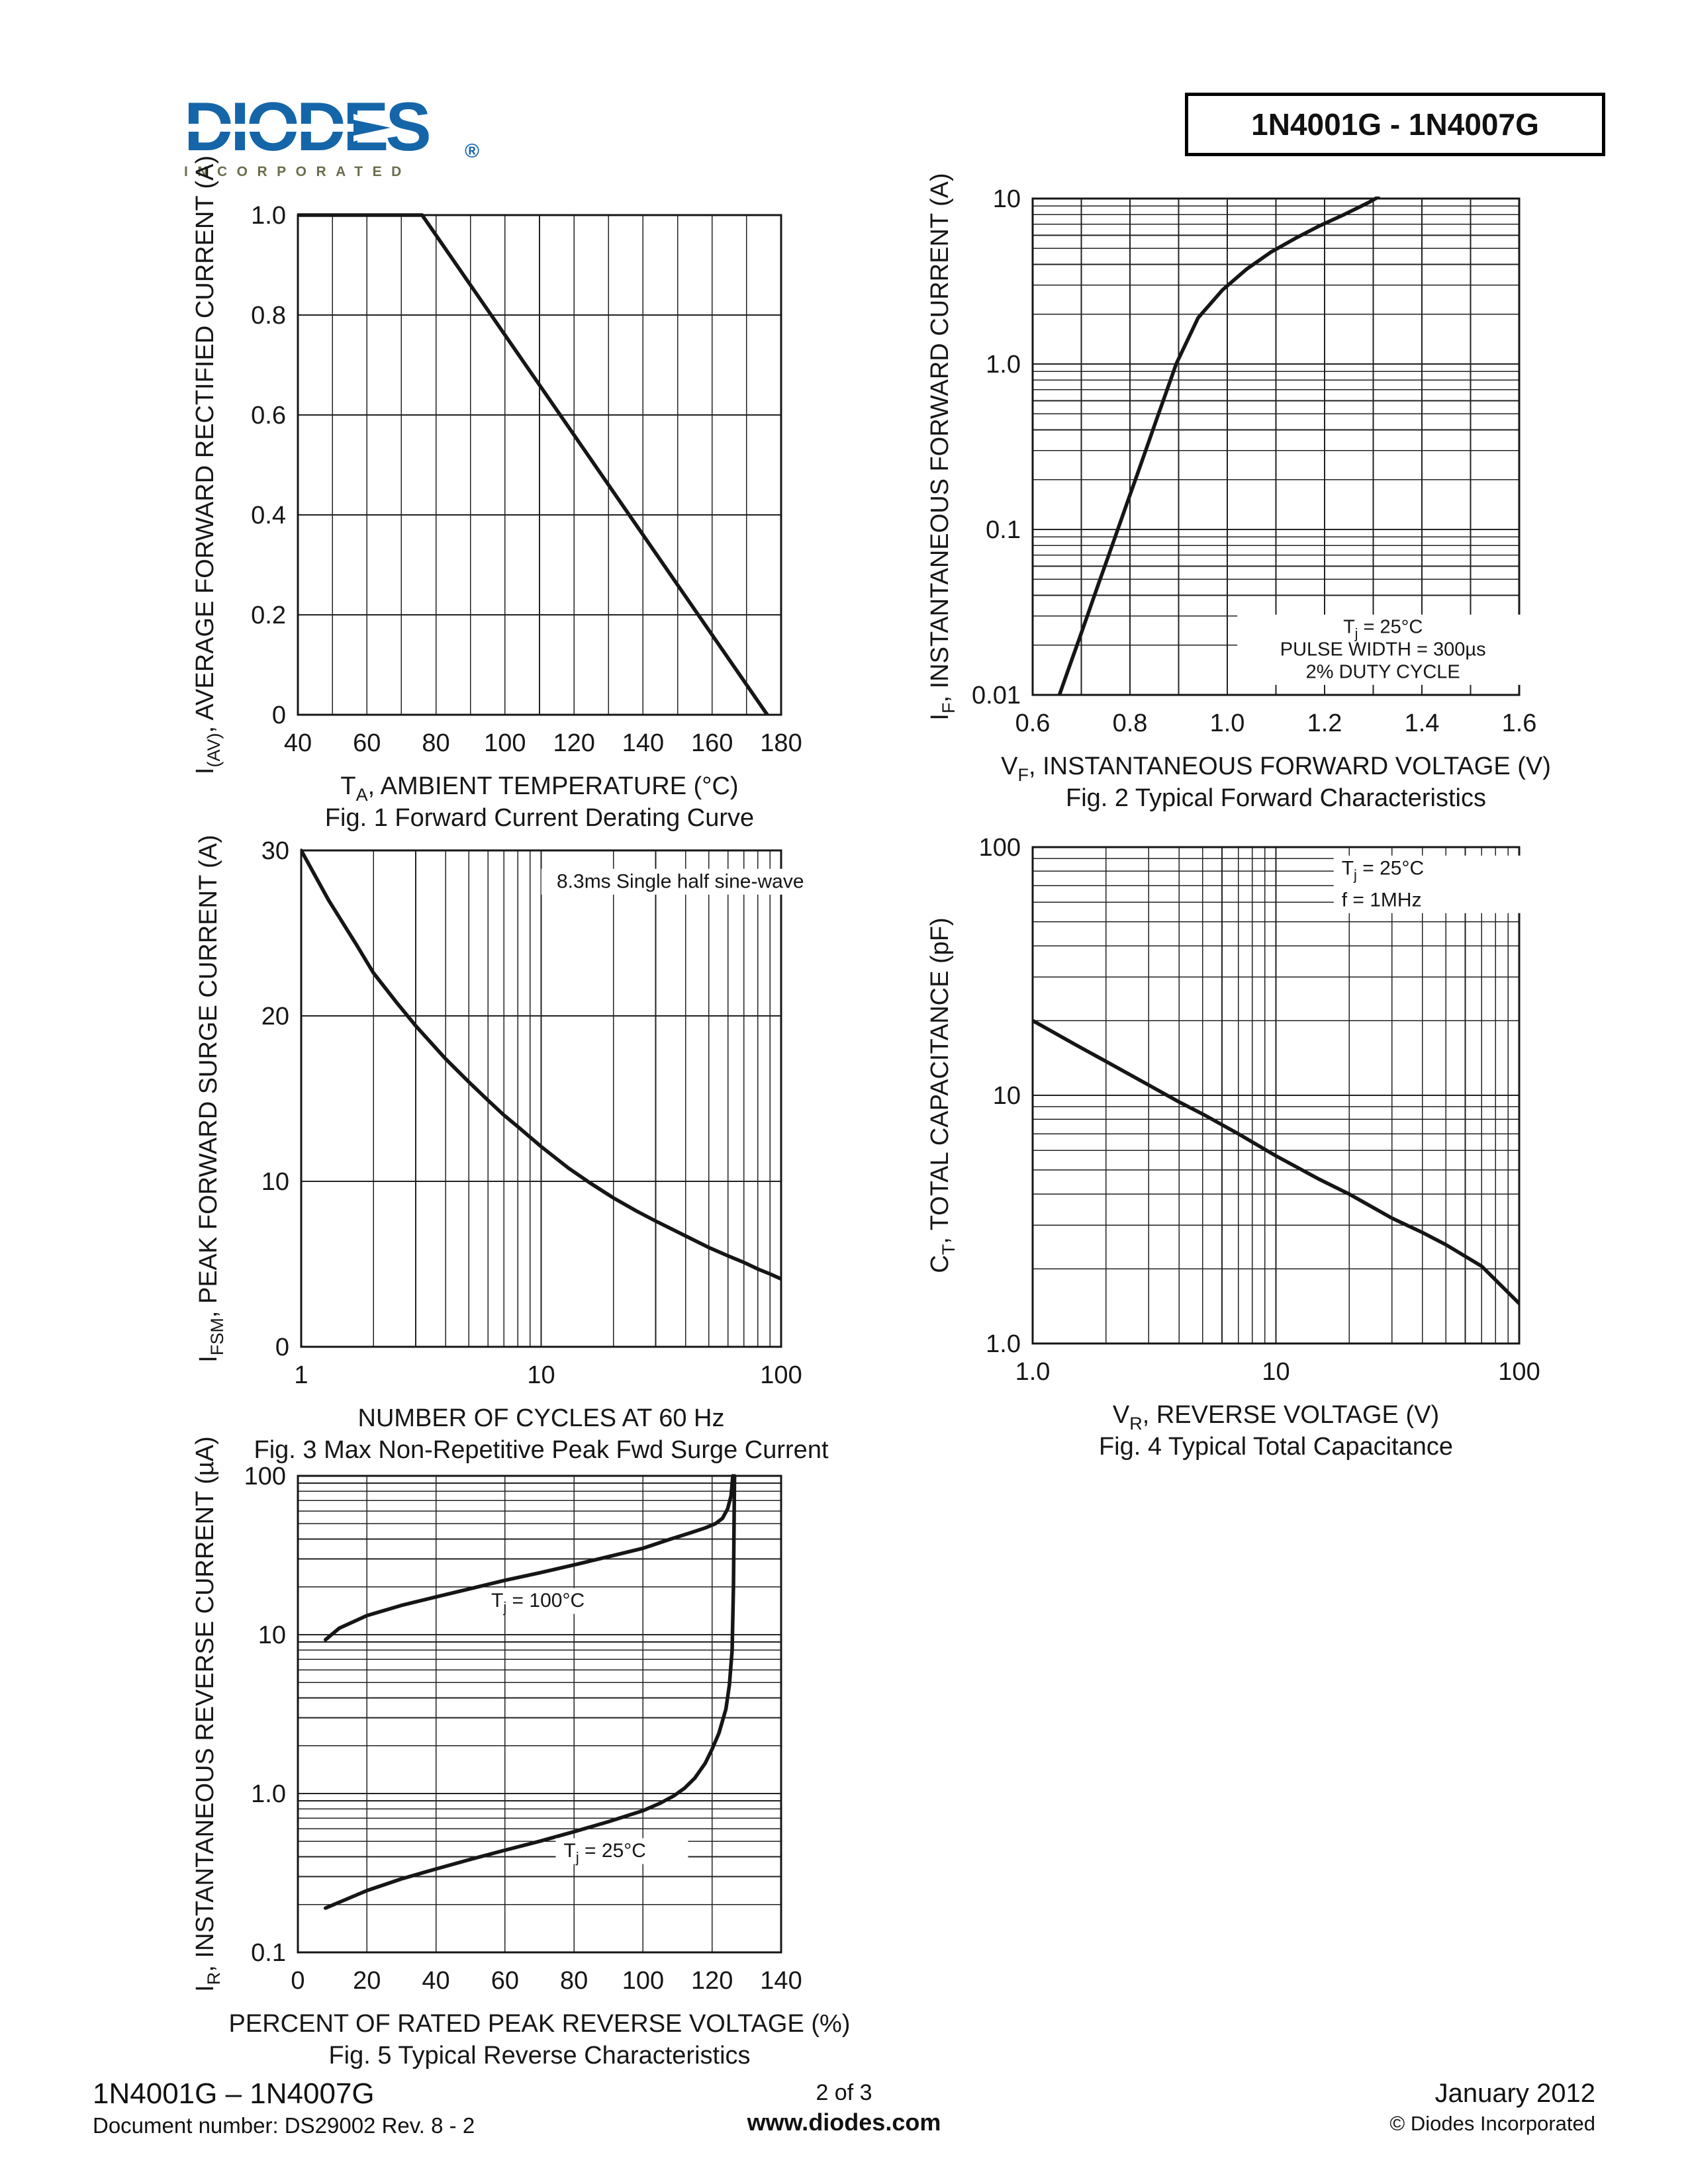 This screenshot has width=1688, height=2184. Describe the element at coordinates (1422, 723) in the screenshot. I see `fig2-x-tick-label: 1.4` at that location.